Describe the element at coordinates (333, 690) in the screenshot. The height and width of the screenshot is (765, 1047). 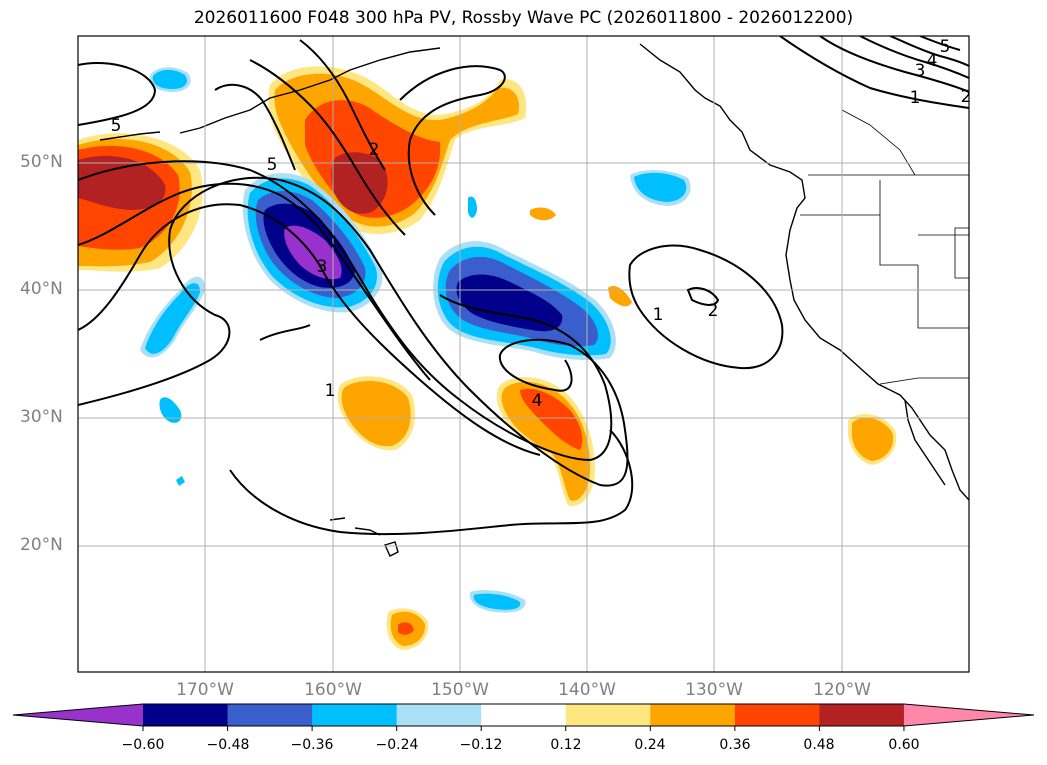
I see `longitude-label: 160°W` at that location.